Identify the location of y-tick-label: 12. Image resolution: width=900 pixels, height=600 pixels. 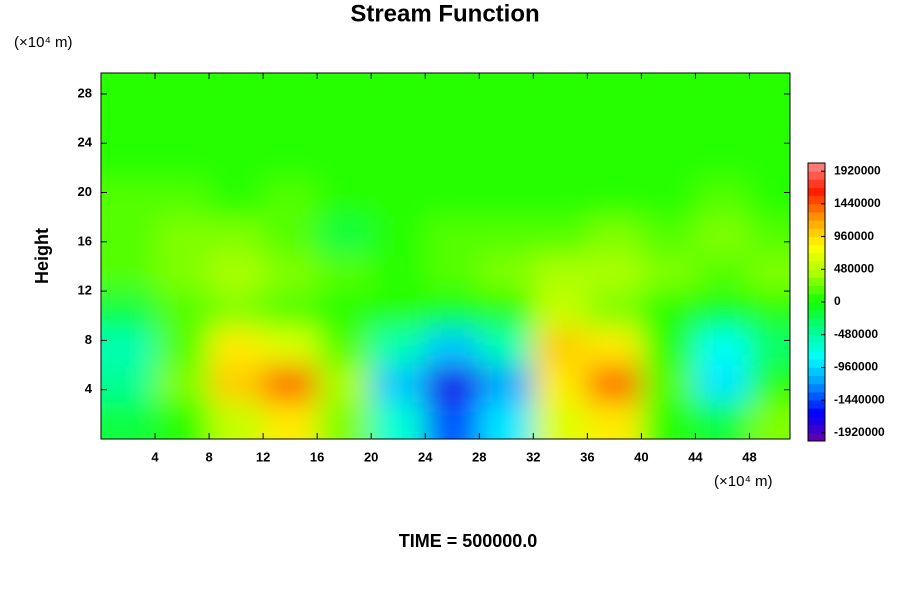
(85, 290).